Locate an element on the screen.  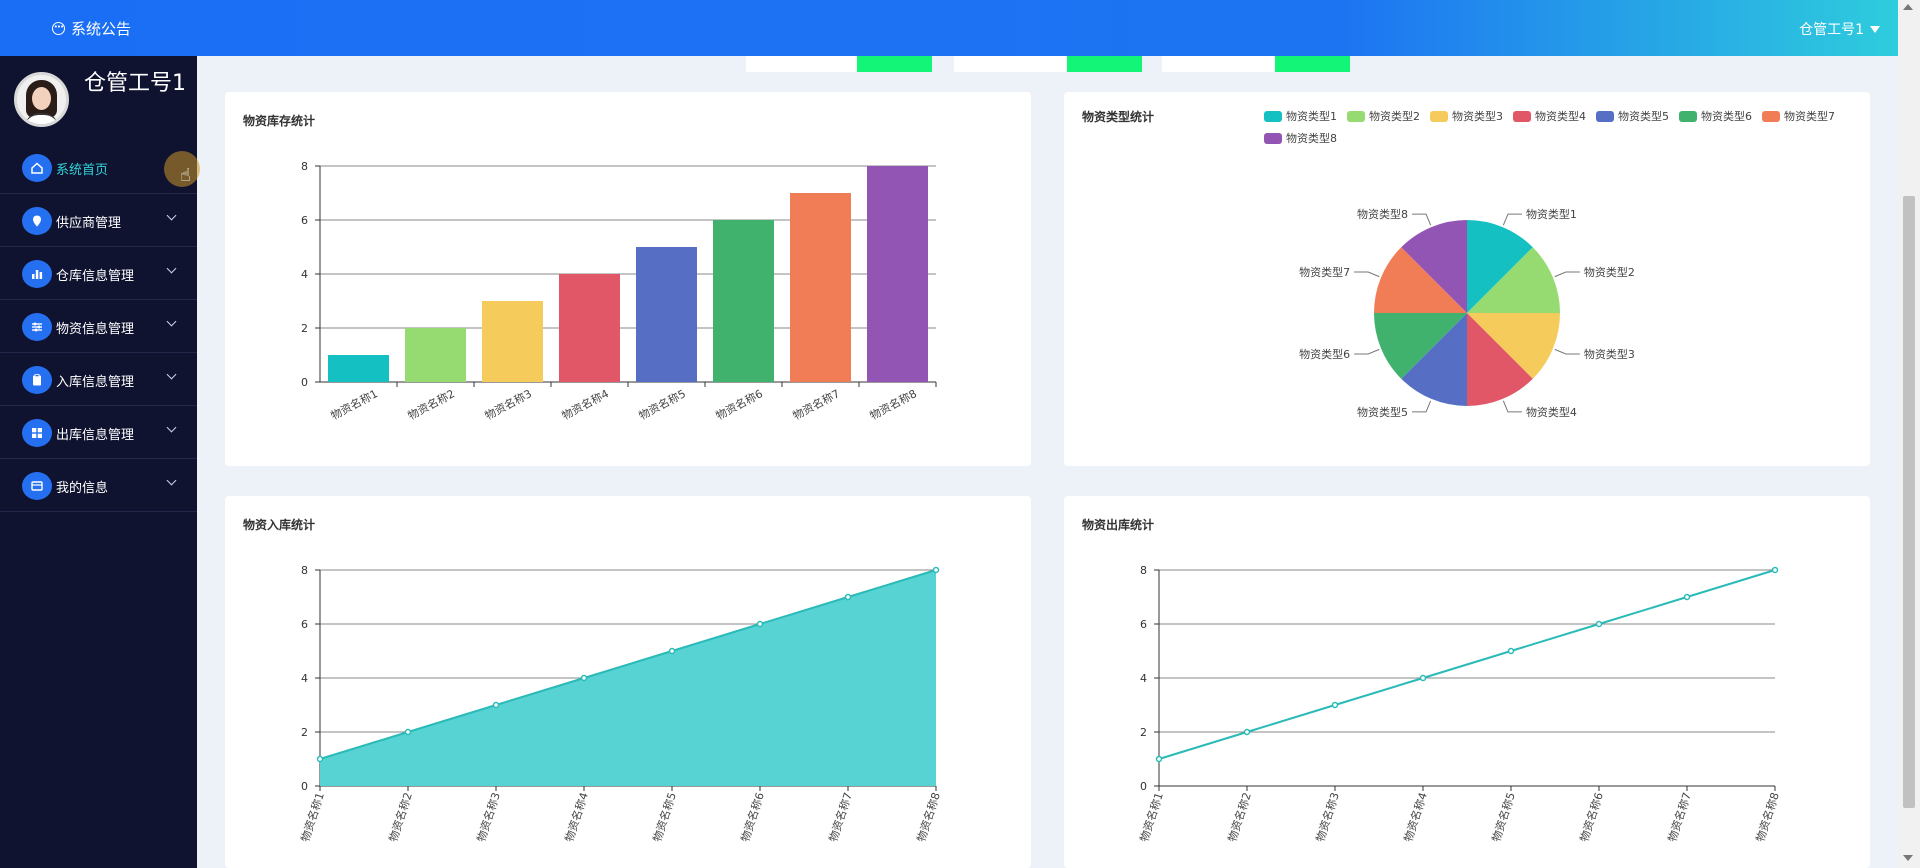
sidebar-item-4: 物资信息管理 is located at coordinates (98, 326).